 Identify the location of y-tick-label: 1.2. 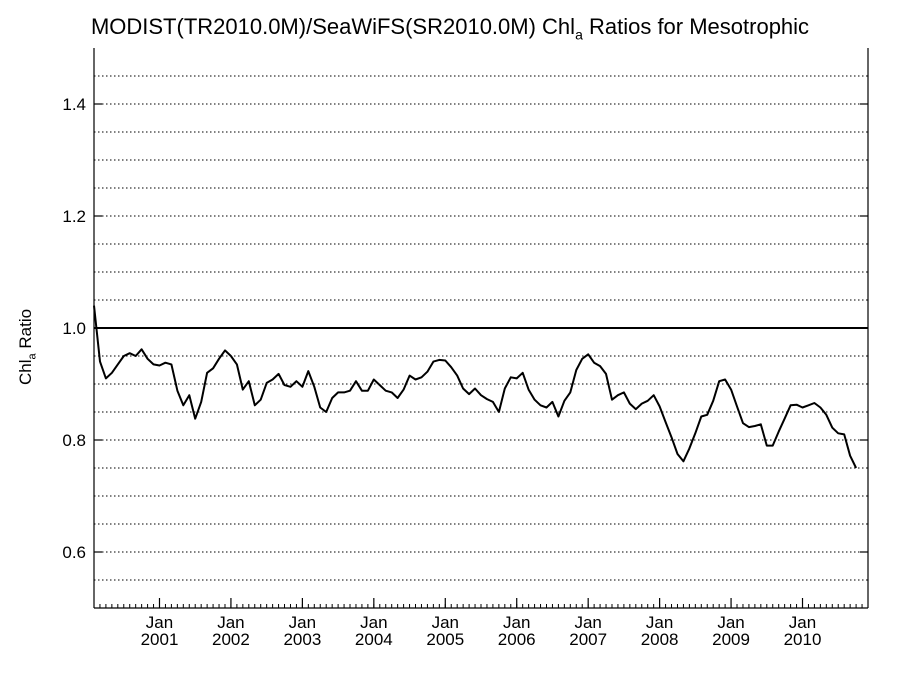
(74, 216).